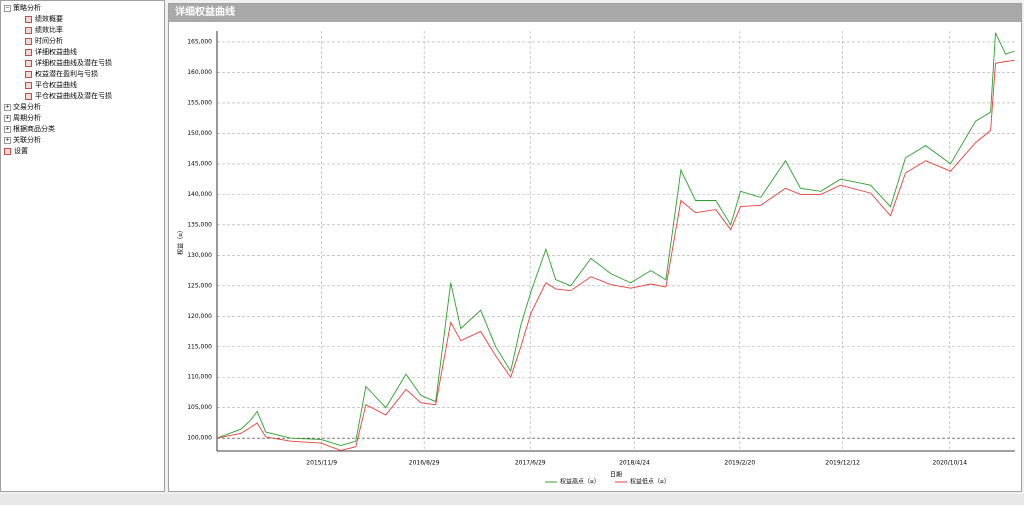  I want to click on tree-label: 权益潜在盈利与亏损, so click(66, 74).